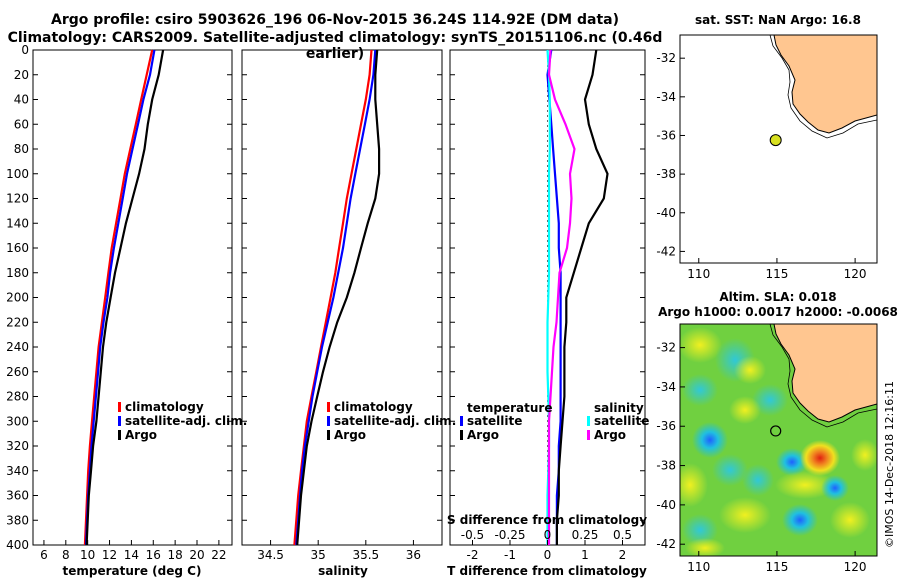  I want to click on legend-label-sal-satellite: satellite, so click(621, 421).